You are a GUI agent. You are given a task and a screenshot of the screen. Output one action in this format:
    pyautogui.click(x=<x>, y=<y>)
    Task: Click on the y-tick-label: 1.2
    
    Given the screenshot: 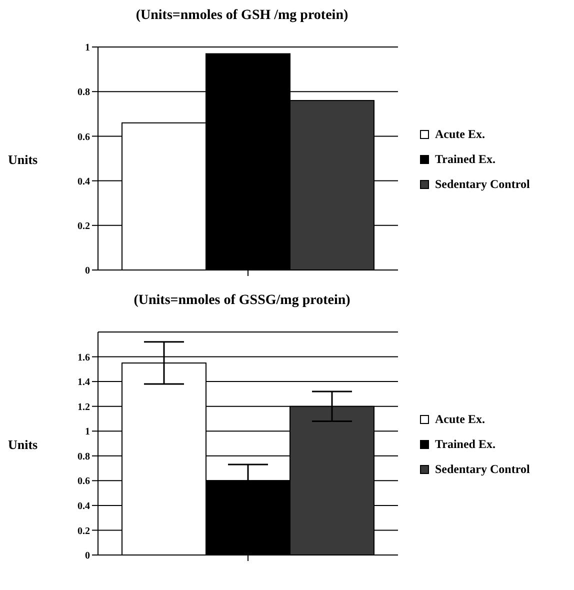 What is the action you would take?
    pyautogui.click(x=84, y=407)
    